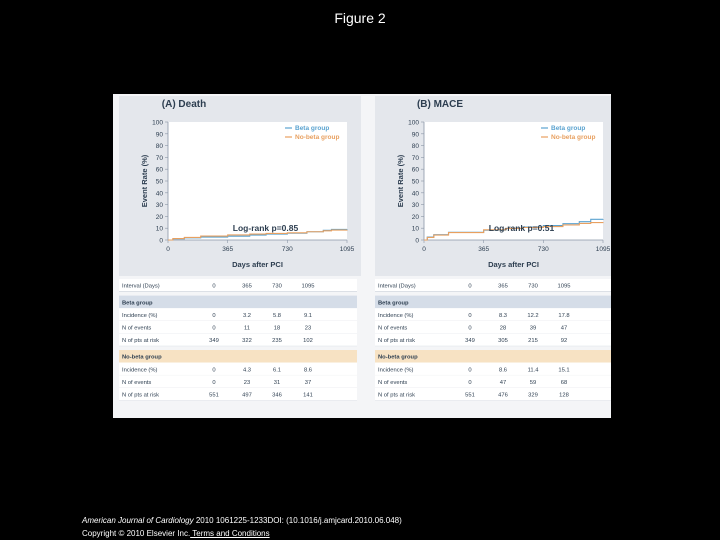  What do you see at coordinates (513, 264) in the screenshot?
I see `x-axis-label: Days after PCI` at bounding box center [513, 264].